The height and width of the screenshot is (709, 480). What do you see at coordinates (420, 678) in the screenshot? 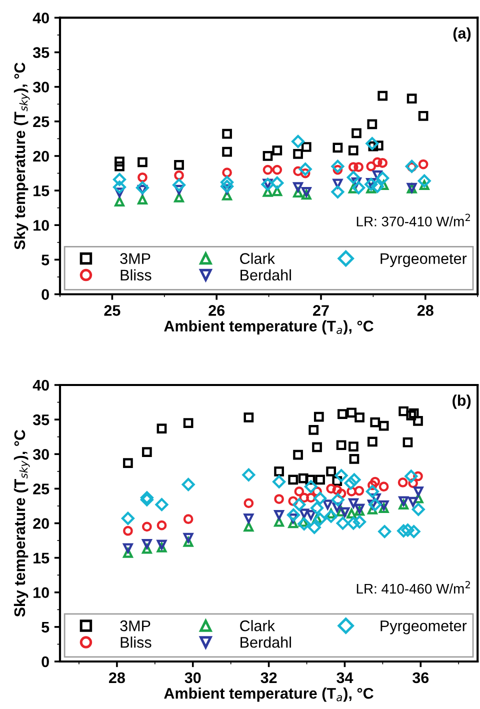
I see `x-tick-label: 36` at bounding box center [420, 678].